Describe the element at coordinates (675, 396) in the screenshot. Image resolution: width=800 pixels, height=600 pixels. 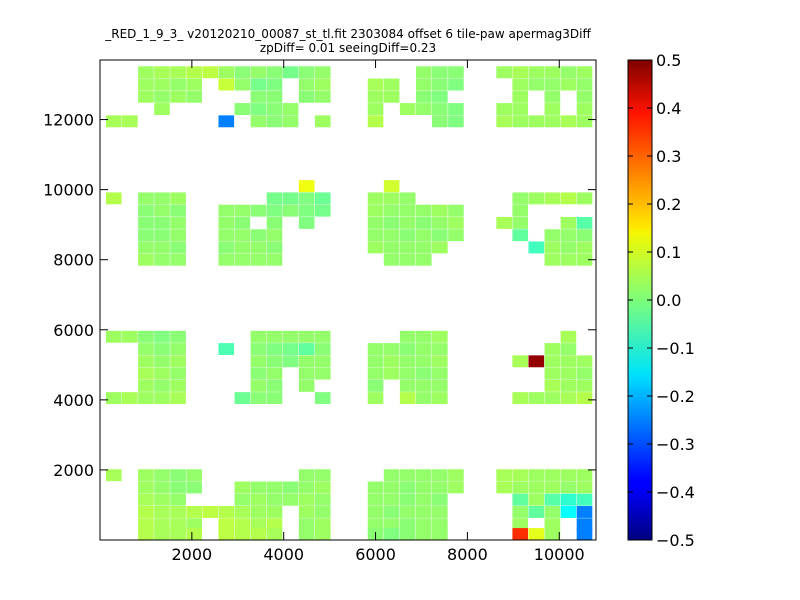
I see `colorbar-tick-label: −0.2` at that location.